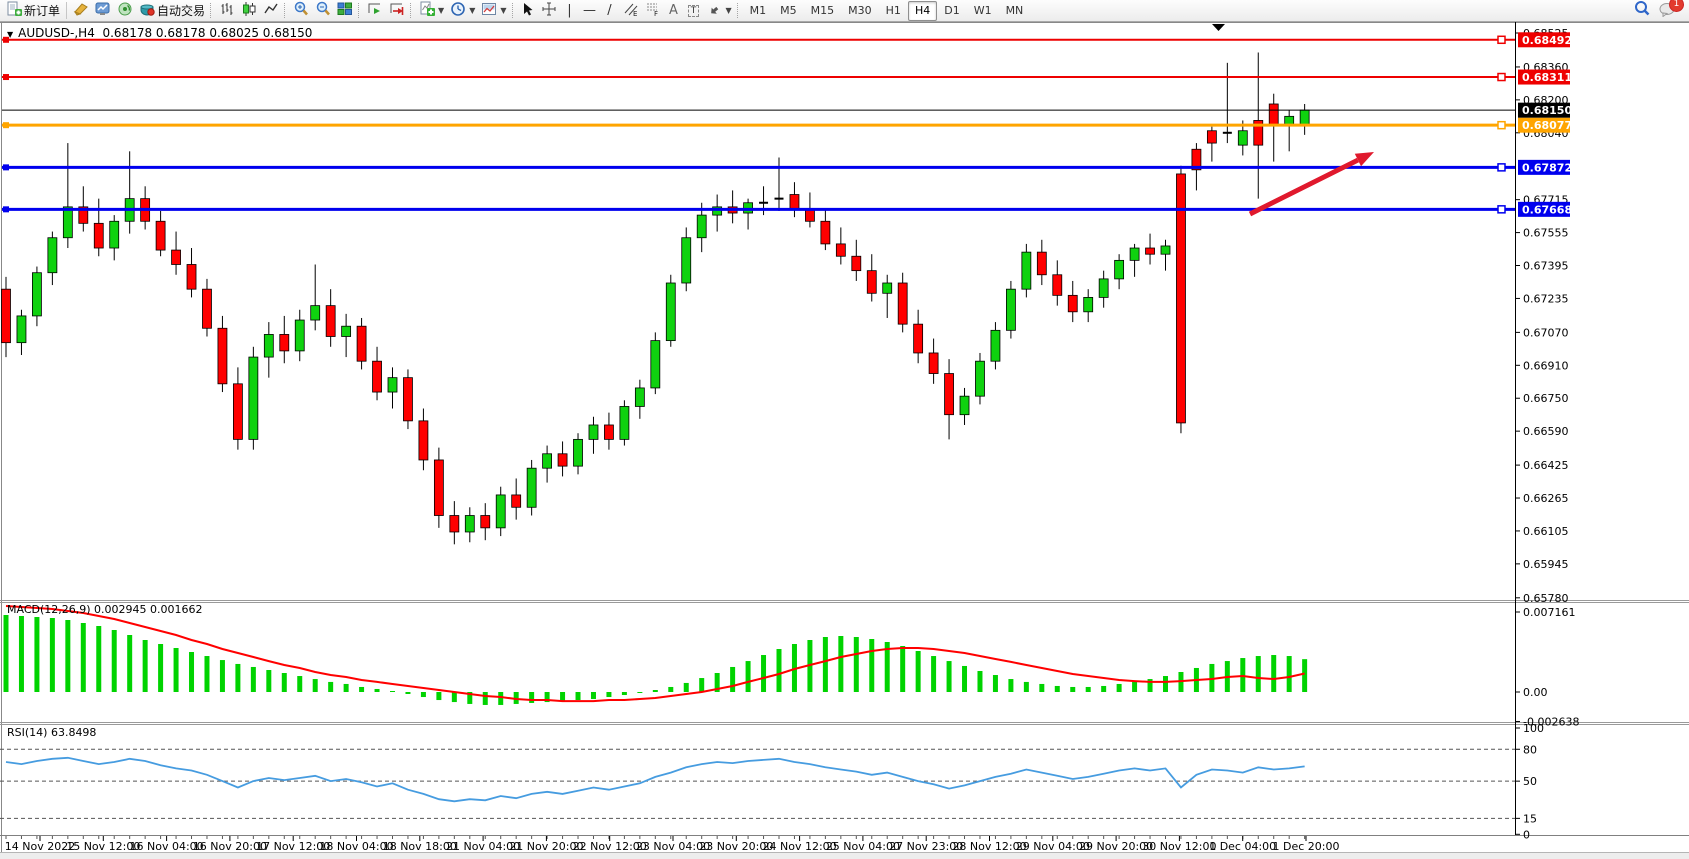 The image size is (1689, 859). Describe the element at coordinates (1546, 498) in the screenshot. I see `price-tick-label: 0.66265` at that location.